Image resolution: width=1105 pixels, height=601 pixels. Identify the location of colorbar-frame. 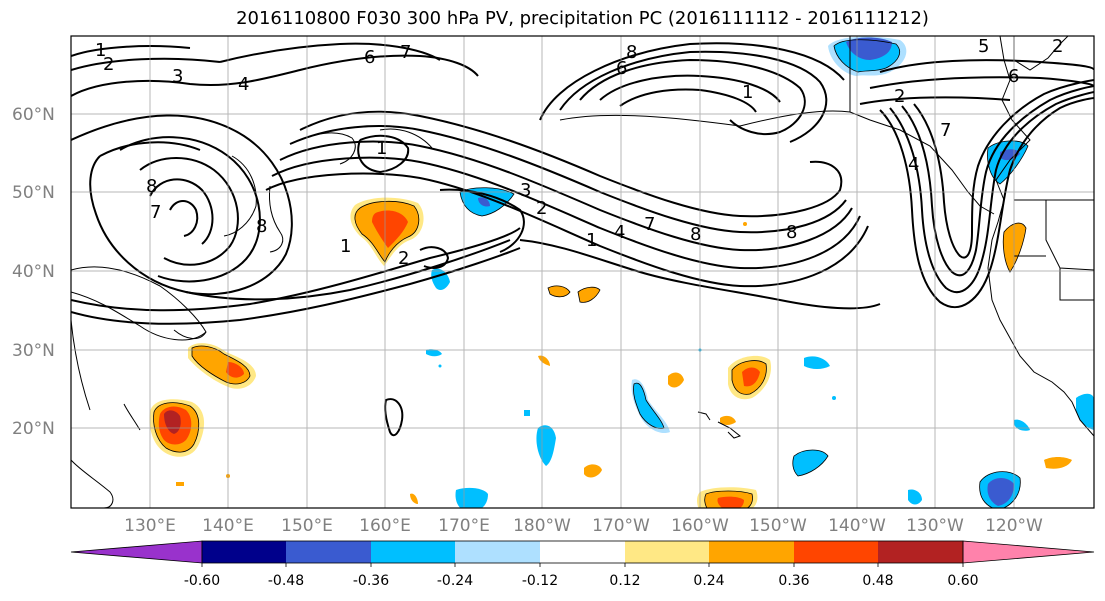
(582, 552).